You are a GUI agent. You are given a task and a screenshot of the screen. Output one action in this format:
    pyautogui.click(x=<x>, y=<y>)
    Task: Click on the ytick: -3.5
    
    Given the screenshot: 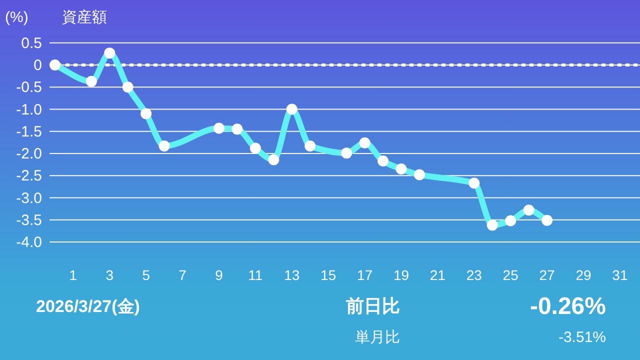 What is the action you would take?
    pyautogui.click(x=29, y=220)
    